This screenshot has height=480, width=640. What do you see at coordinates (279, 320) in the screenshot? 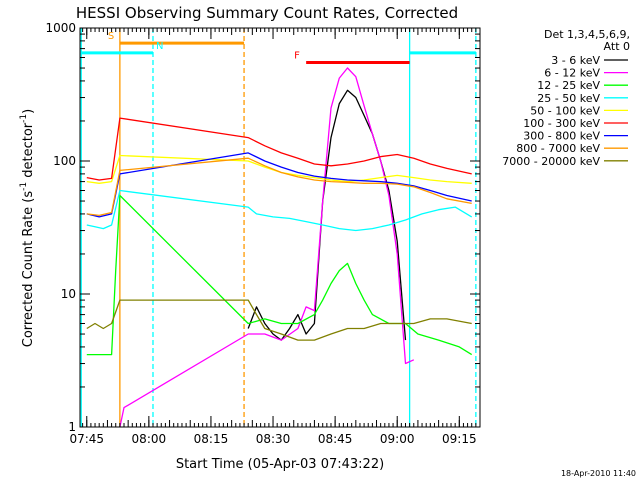
I see `series-7000-20000-kev` at bounding box center [279, 320].